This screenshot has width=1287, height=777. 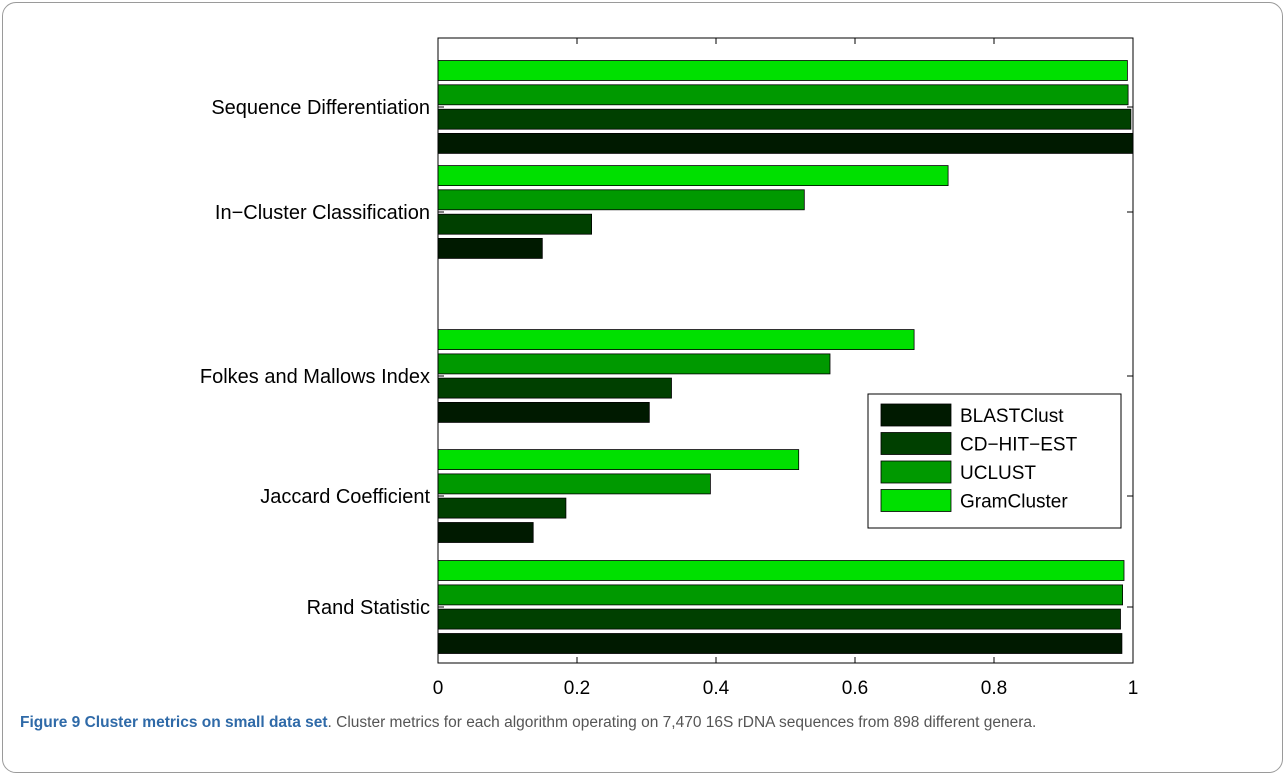 What do you see at coordinates (1014, 502) in the screenshot?
I see `legend-label: GramCluster` at bounding box center [1014, 502].